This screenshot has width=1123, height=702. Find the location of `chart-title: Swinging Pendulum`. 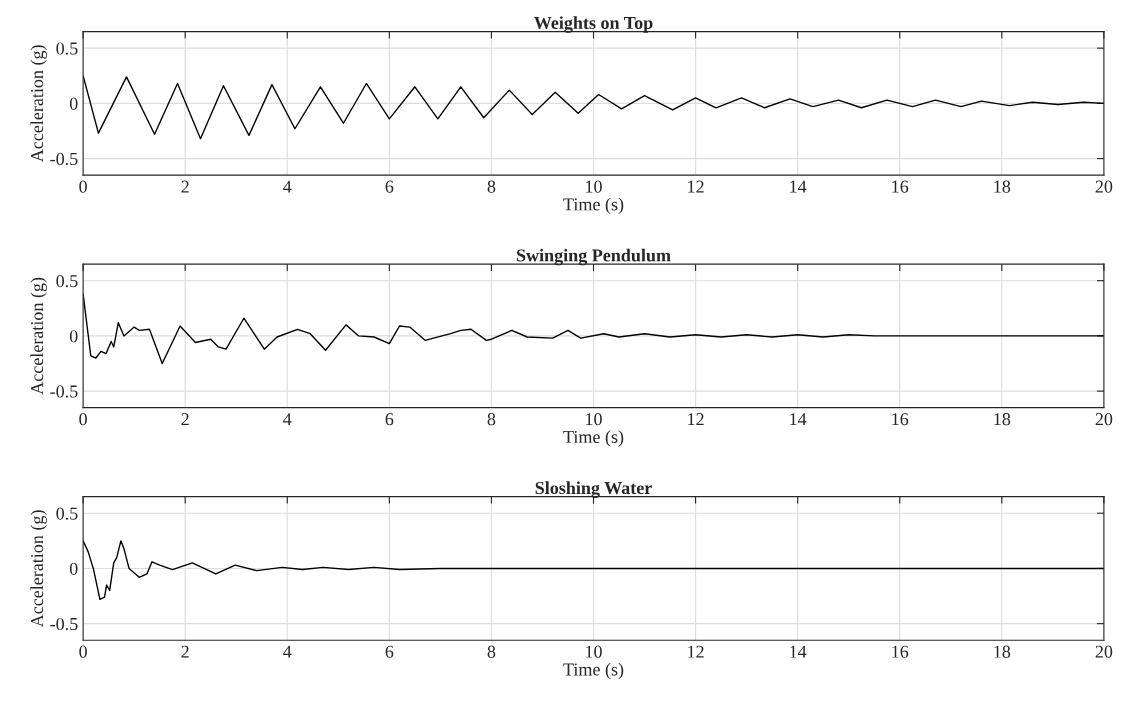

chart-title: Swinging Pendulum is located at coordinates (593, 257).